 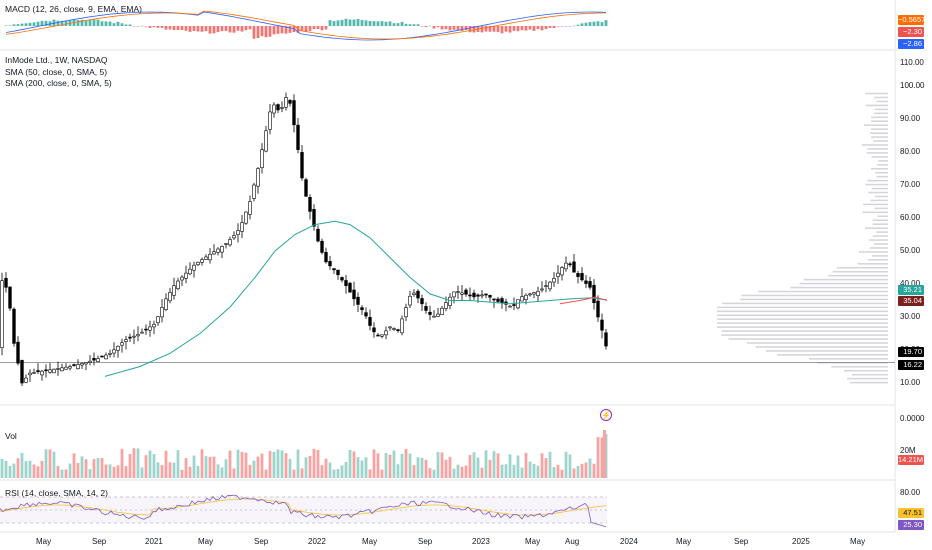 I want to click on macd-signal-line, so click(x=305, y=25).